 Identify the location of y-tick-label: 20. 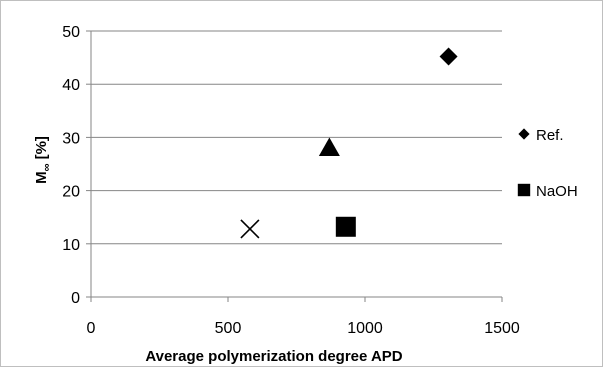
(71, 192).